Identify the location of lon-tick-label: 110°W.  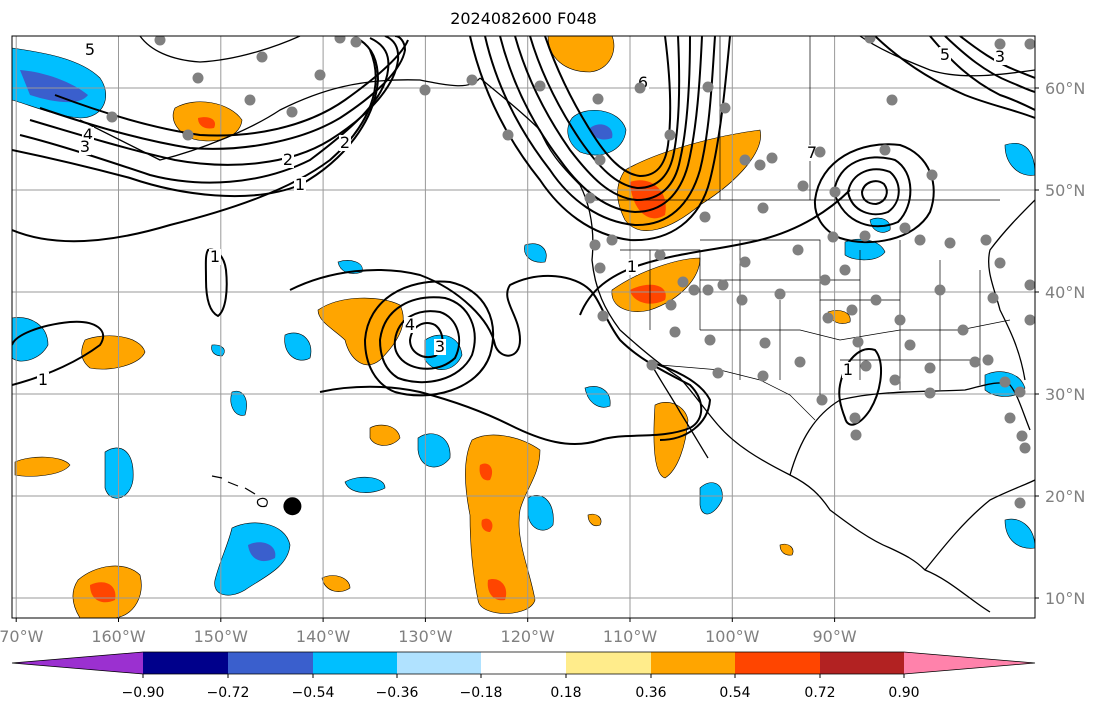
(630, 636).